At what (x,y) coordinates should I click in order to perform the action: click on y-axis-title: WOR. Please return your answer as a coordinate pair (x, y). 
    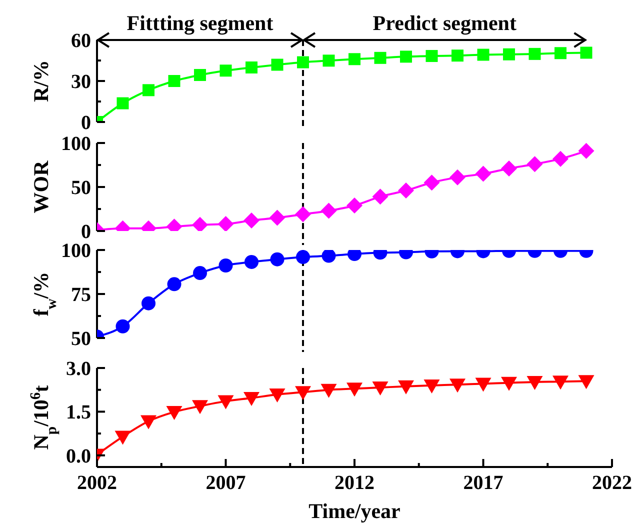
    Looking at the image, I should click on (41, 187).